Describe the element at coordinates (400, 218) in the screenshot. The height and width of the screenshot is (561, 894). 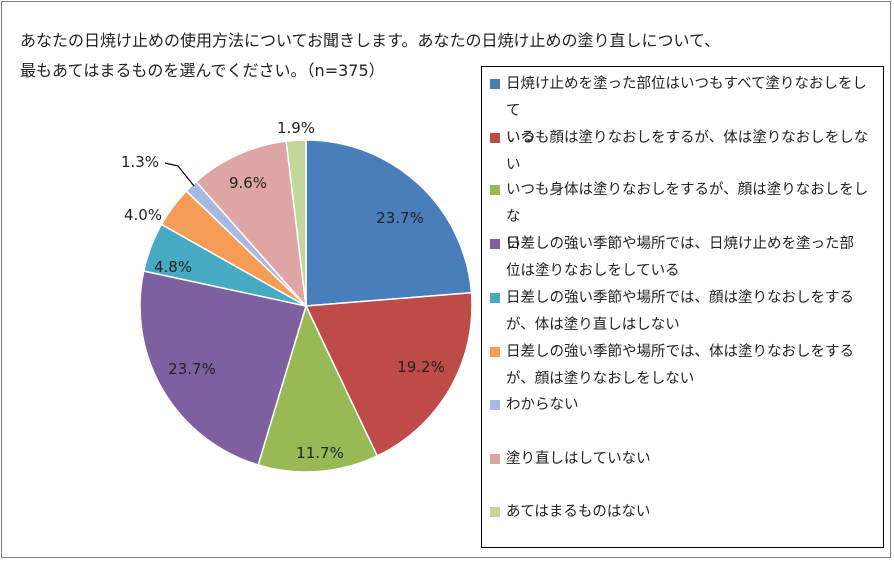
I see `slice-label-1: 23.7%` at that location.